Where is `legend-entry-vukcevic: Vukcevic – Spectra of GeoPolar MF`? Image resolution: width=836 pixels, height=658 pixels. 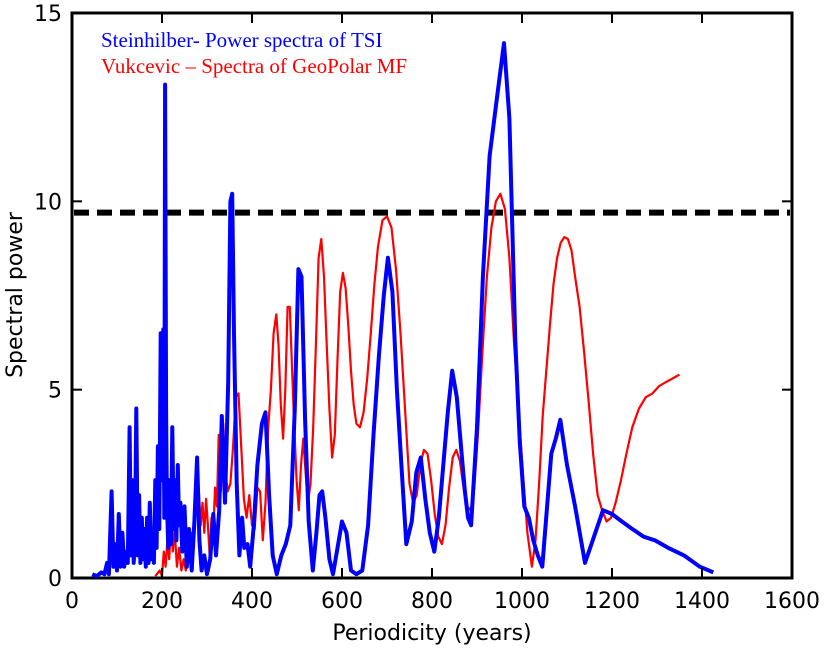
legend-entry-vukcevic: Vukcevic – Spectra of GeoPolar MF is located at coordinates (254, 66).